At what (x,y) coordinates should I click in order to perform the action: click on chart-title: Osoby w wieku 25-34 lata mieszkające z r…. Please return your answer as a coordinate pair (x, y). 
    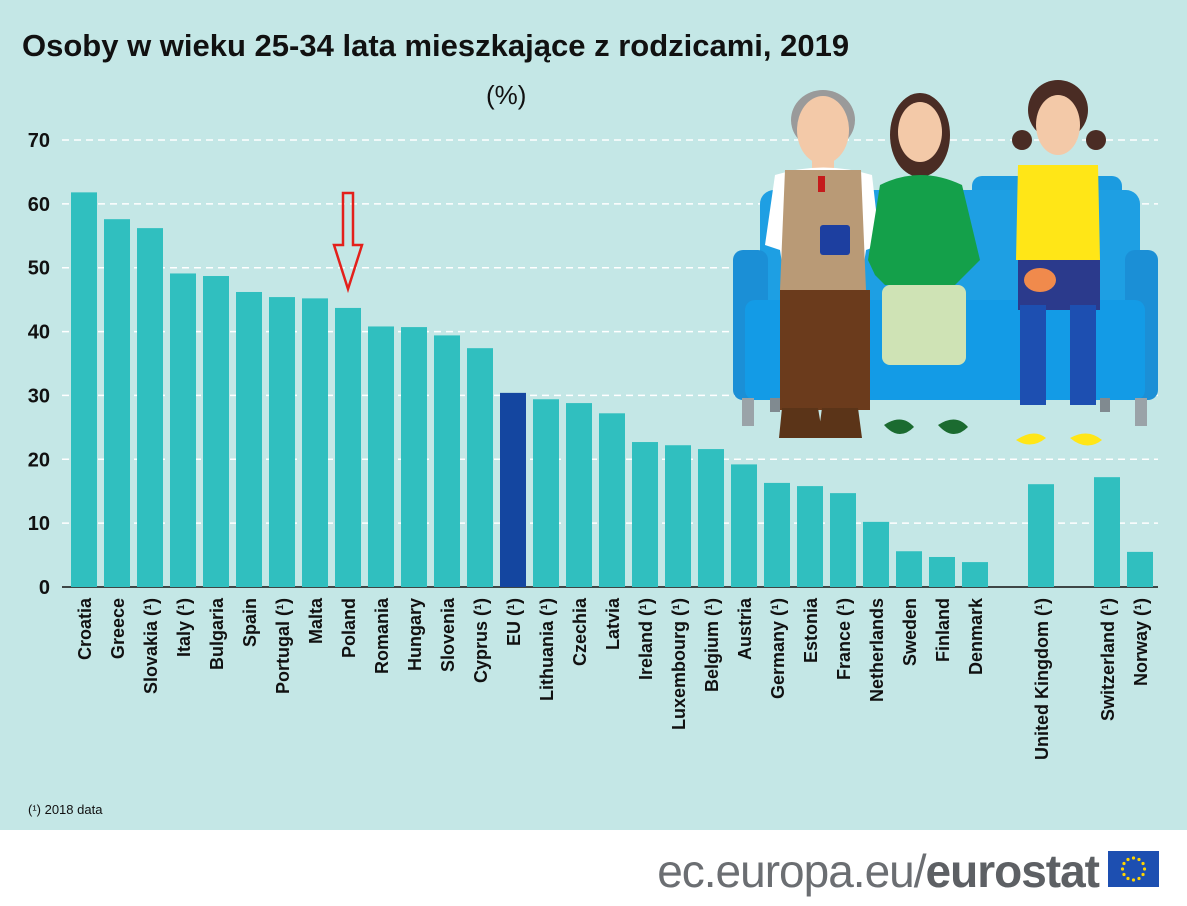
    Looking at the image, I should click on (436, 45).